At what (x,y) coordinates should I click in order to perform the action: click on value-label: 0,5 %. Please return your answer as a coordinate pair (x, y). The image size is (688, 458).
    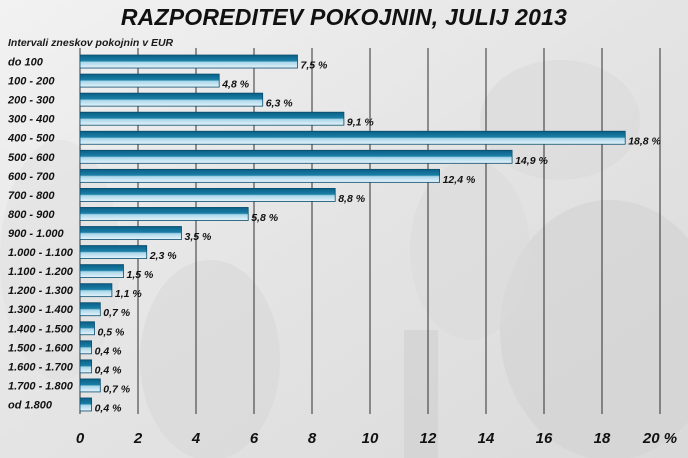
    Looking at the image, I should click on (112, 332).